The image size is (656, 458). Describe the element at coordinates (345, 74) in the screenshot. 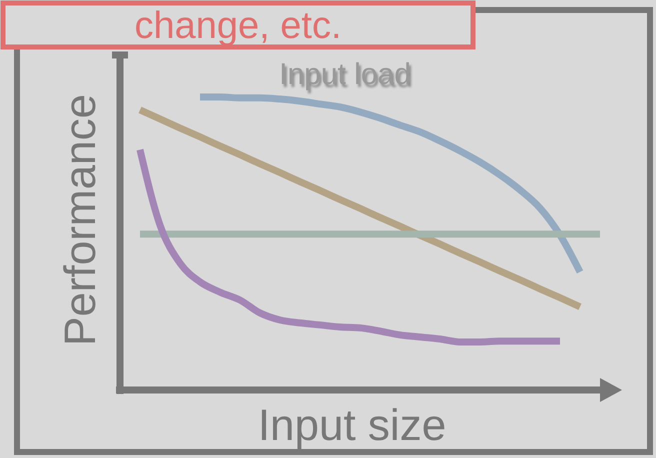

I see `text: Input load` at that location.